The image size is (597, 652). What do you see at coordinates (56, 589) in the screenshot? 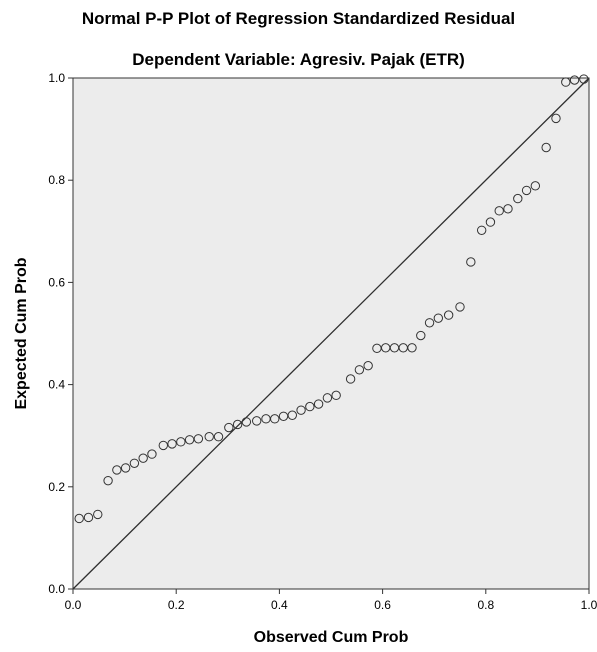
I see `y-tick-label: 0.0` at bounding box center [56, 589].